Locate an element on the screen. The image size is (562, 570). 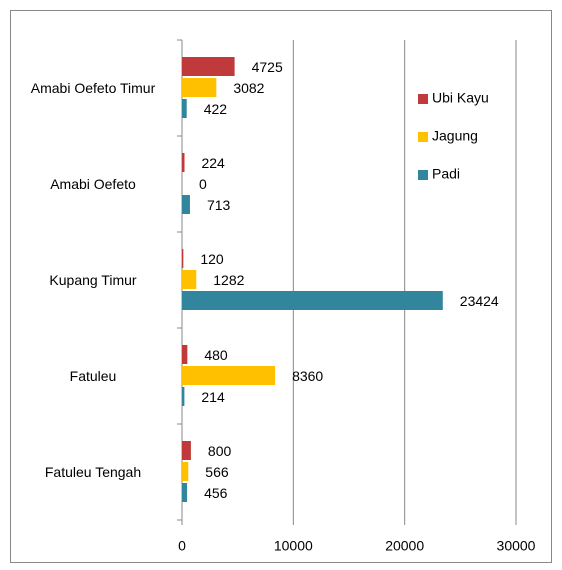
y-tick-label: Amabi Oefeto Timur is located at coordinates (93, 88).